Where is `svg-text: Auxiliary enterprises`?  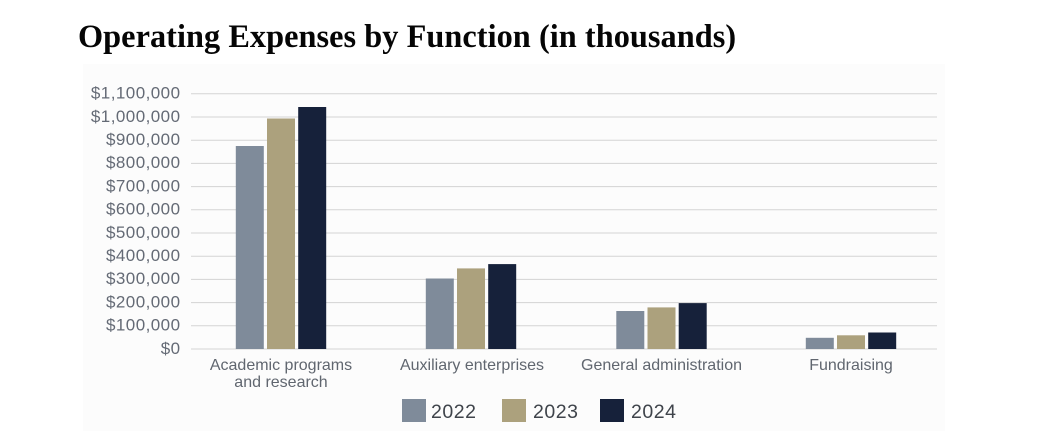
svg-text: Auxiliary enterprises is located at coordinates (472, 365).